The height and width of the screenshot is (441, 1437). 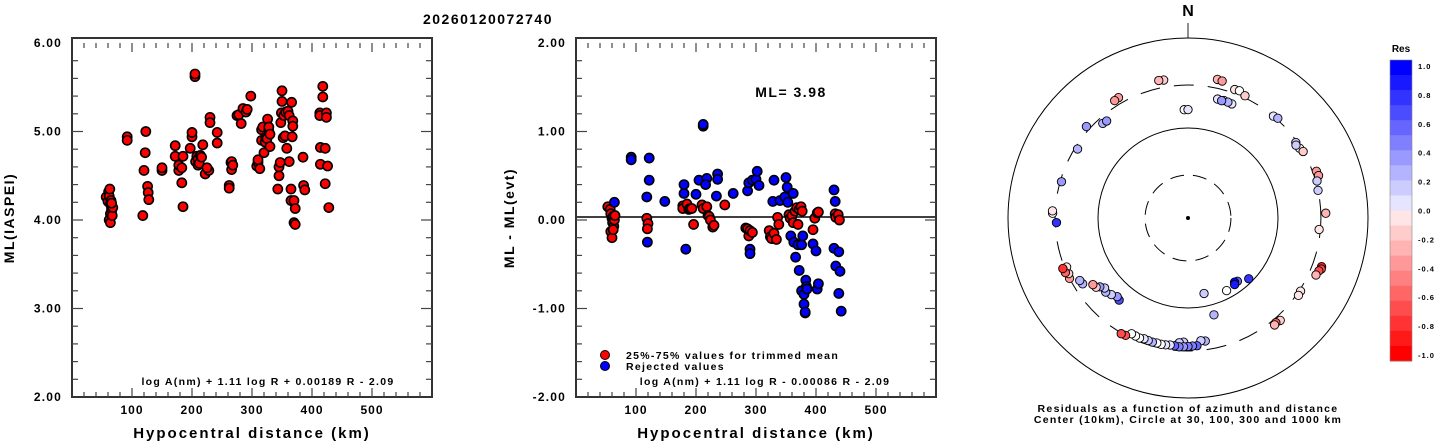 What do you see at coordinates (732, 356) in the screenshot?
I see `legend-label-trimmed: 25%-75% values for trimmed mean` at bounding box center [732, 356].